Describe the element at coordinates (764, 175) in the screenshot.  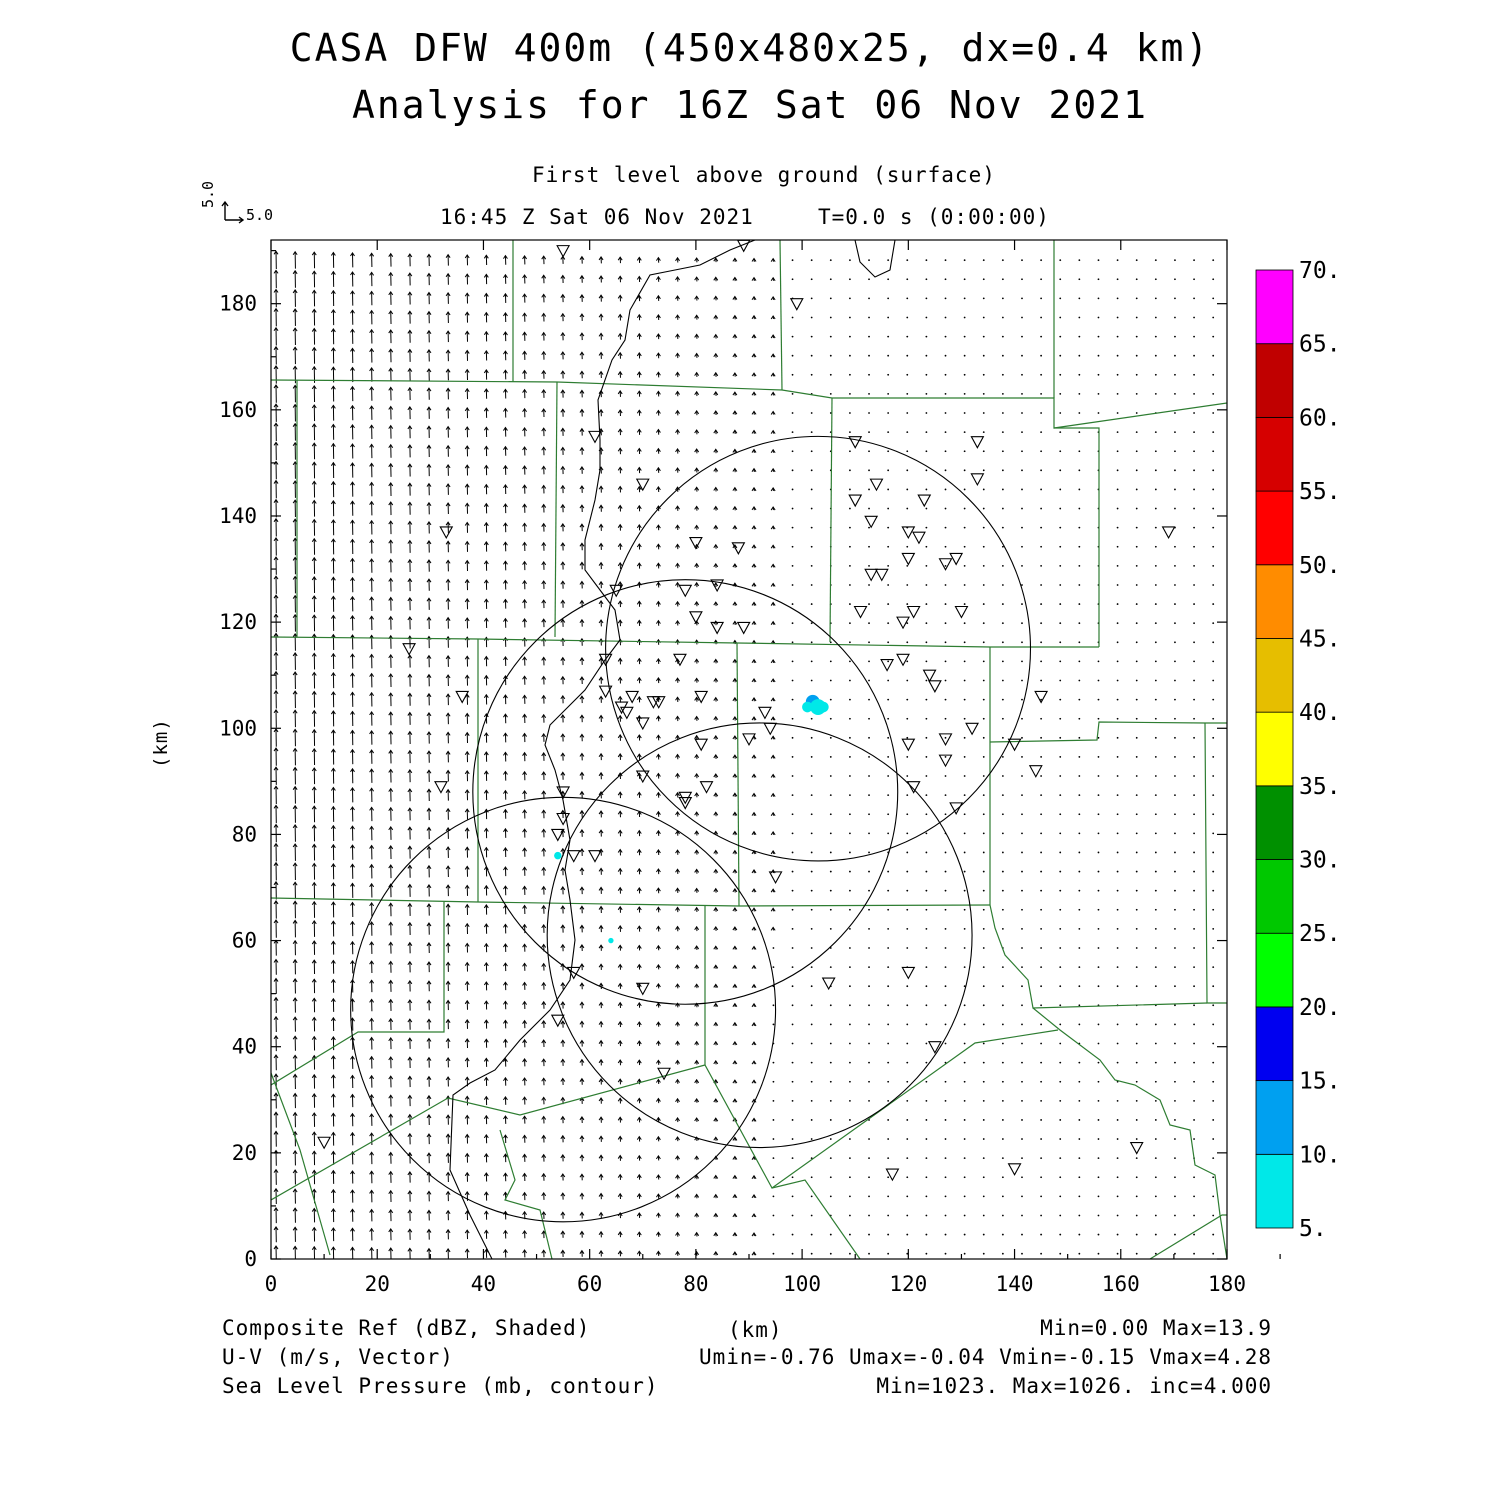
I see `level-label: First level above ground (surface)` at that location.